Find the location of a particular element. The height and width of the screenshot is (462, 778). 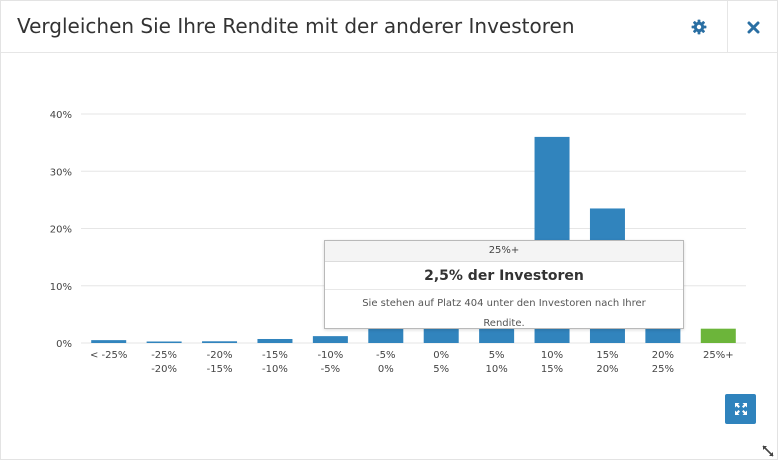

x-tick-label: 25%+ is located at coordinates (718, 355).